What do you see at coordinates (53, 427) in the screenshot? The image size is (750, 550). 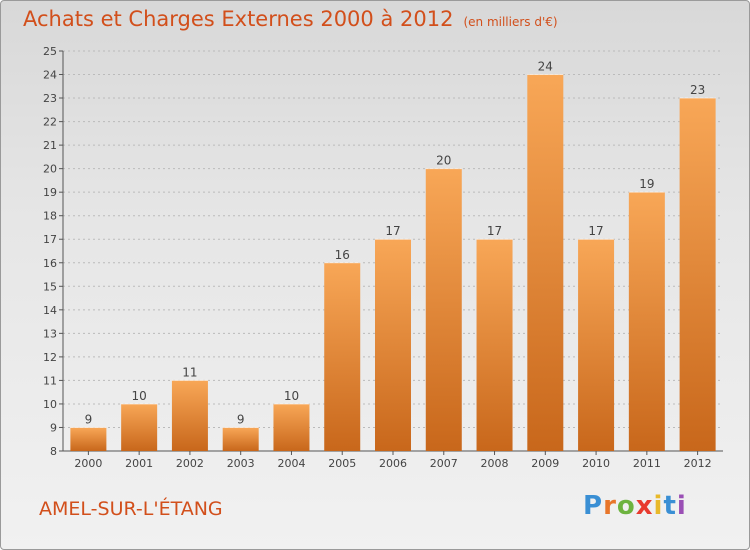 I see `y-tick-label: 9` at bounding box center [53, 427].